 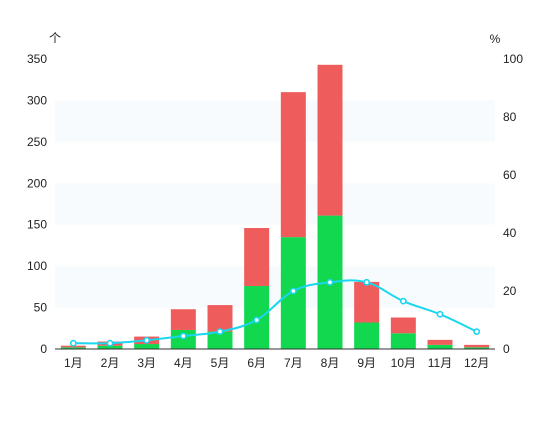 What do you see at coordinates (183, 363) in the screenshot?
I see `x-tick-label: 4月` at bounding box center [183, 363].